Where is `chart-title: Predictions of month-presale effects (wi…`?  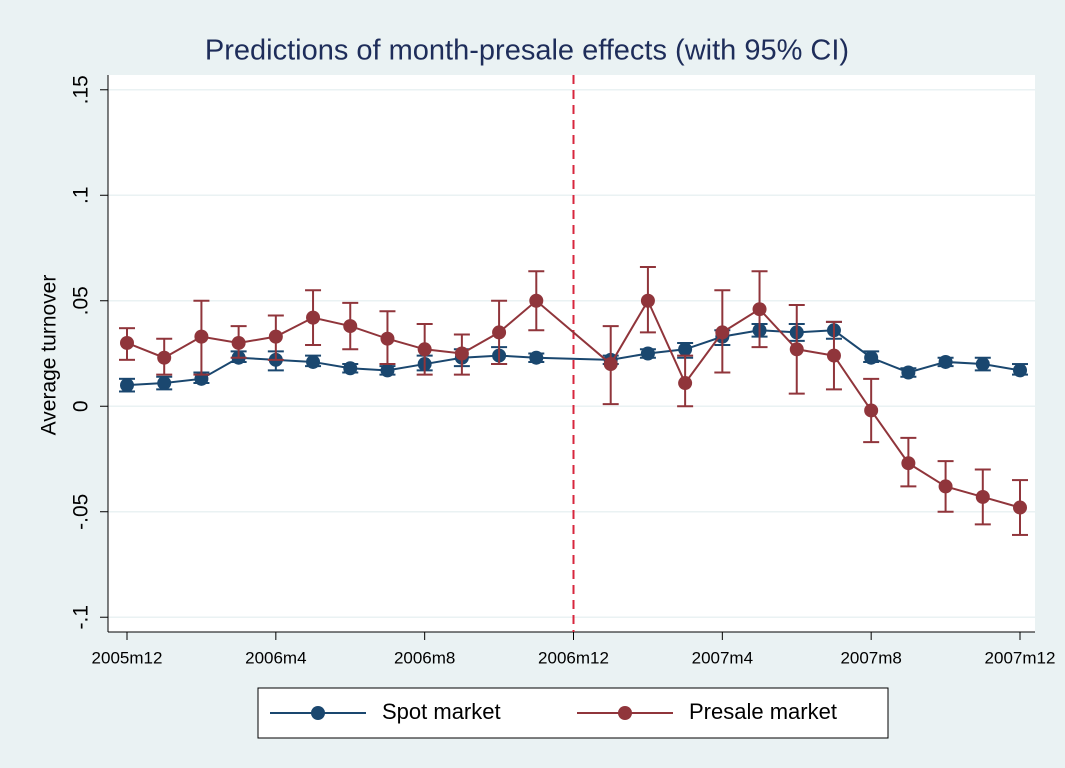
chart-title: Predictions of month-presale effects (wi… is located at coordinates (527, 51).